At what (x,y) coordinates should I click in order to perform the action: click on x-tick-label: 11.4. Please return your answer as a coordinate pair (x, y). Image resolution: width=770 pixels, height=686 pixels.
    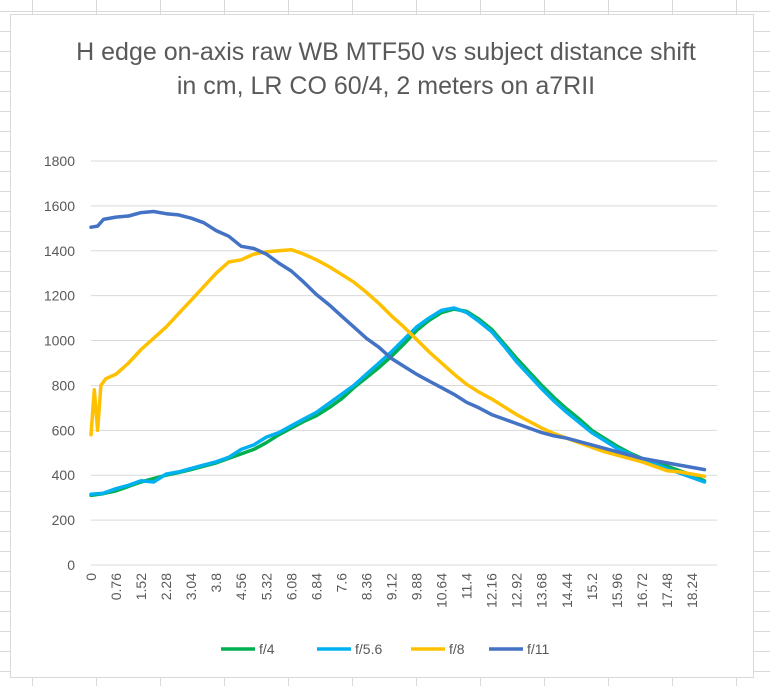
    Looking at the image, I should click on (467, 586).